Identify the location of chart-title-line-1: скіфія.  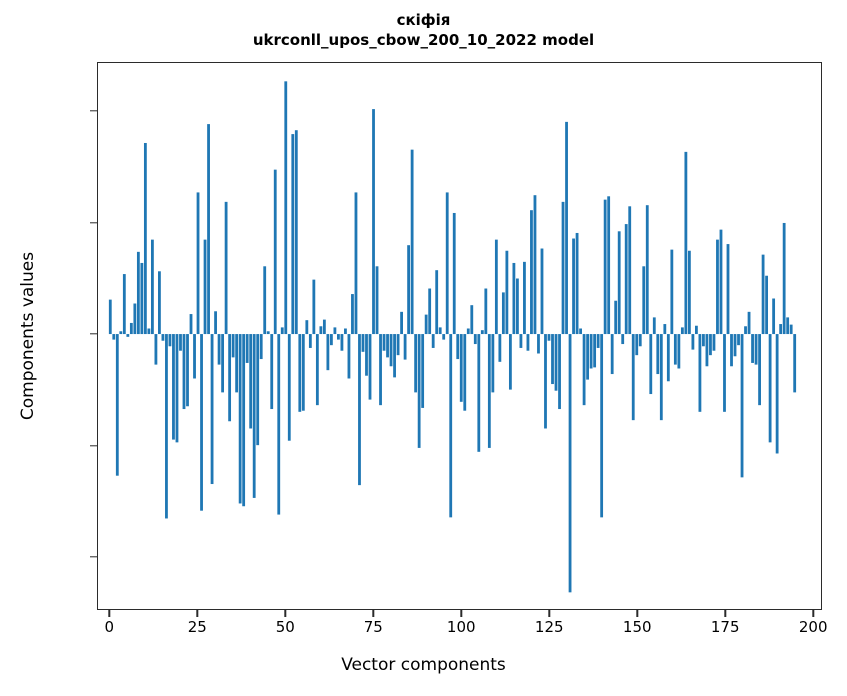
(423, 20).